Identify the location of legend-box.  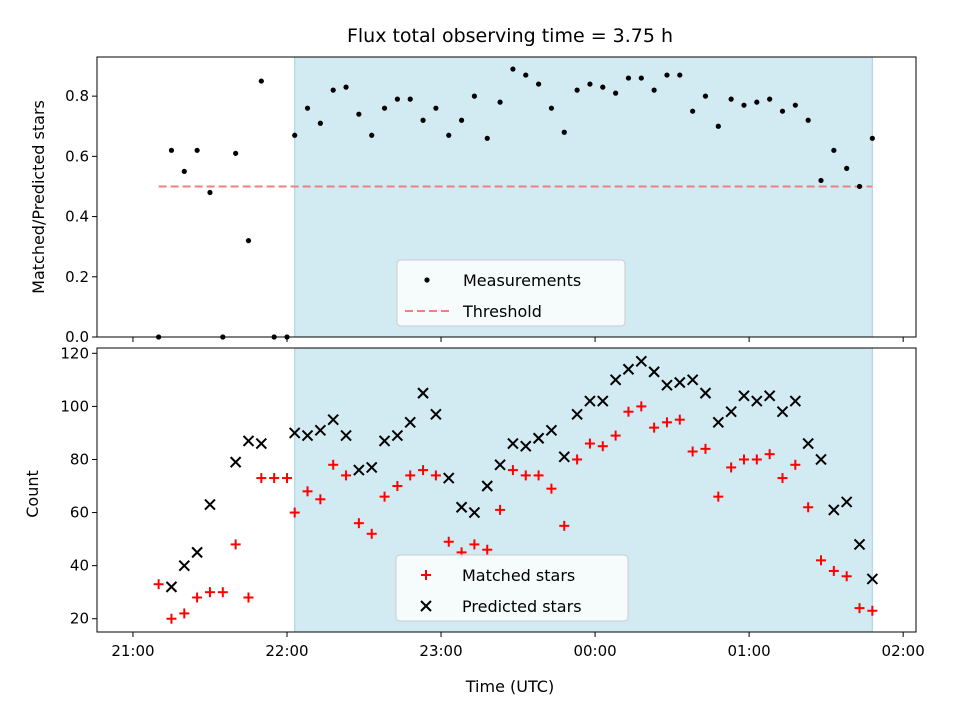
(511, 293).